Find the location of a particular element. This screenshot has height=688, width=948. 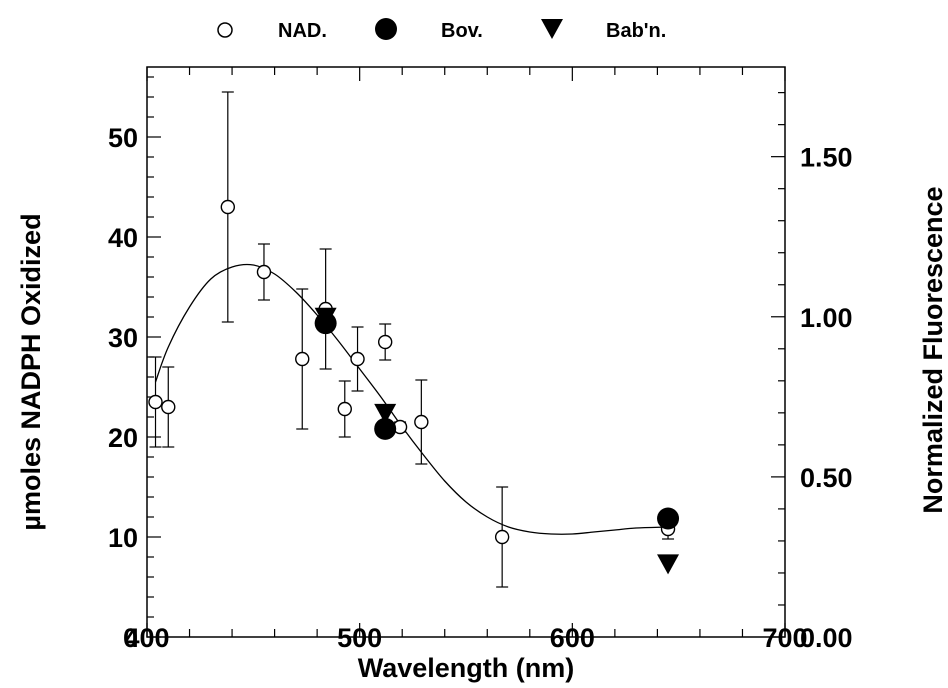

y2-tick-label: 1.50 is located at coordinates (826, 158).